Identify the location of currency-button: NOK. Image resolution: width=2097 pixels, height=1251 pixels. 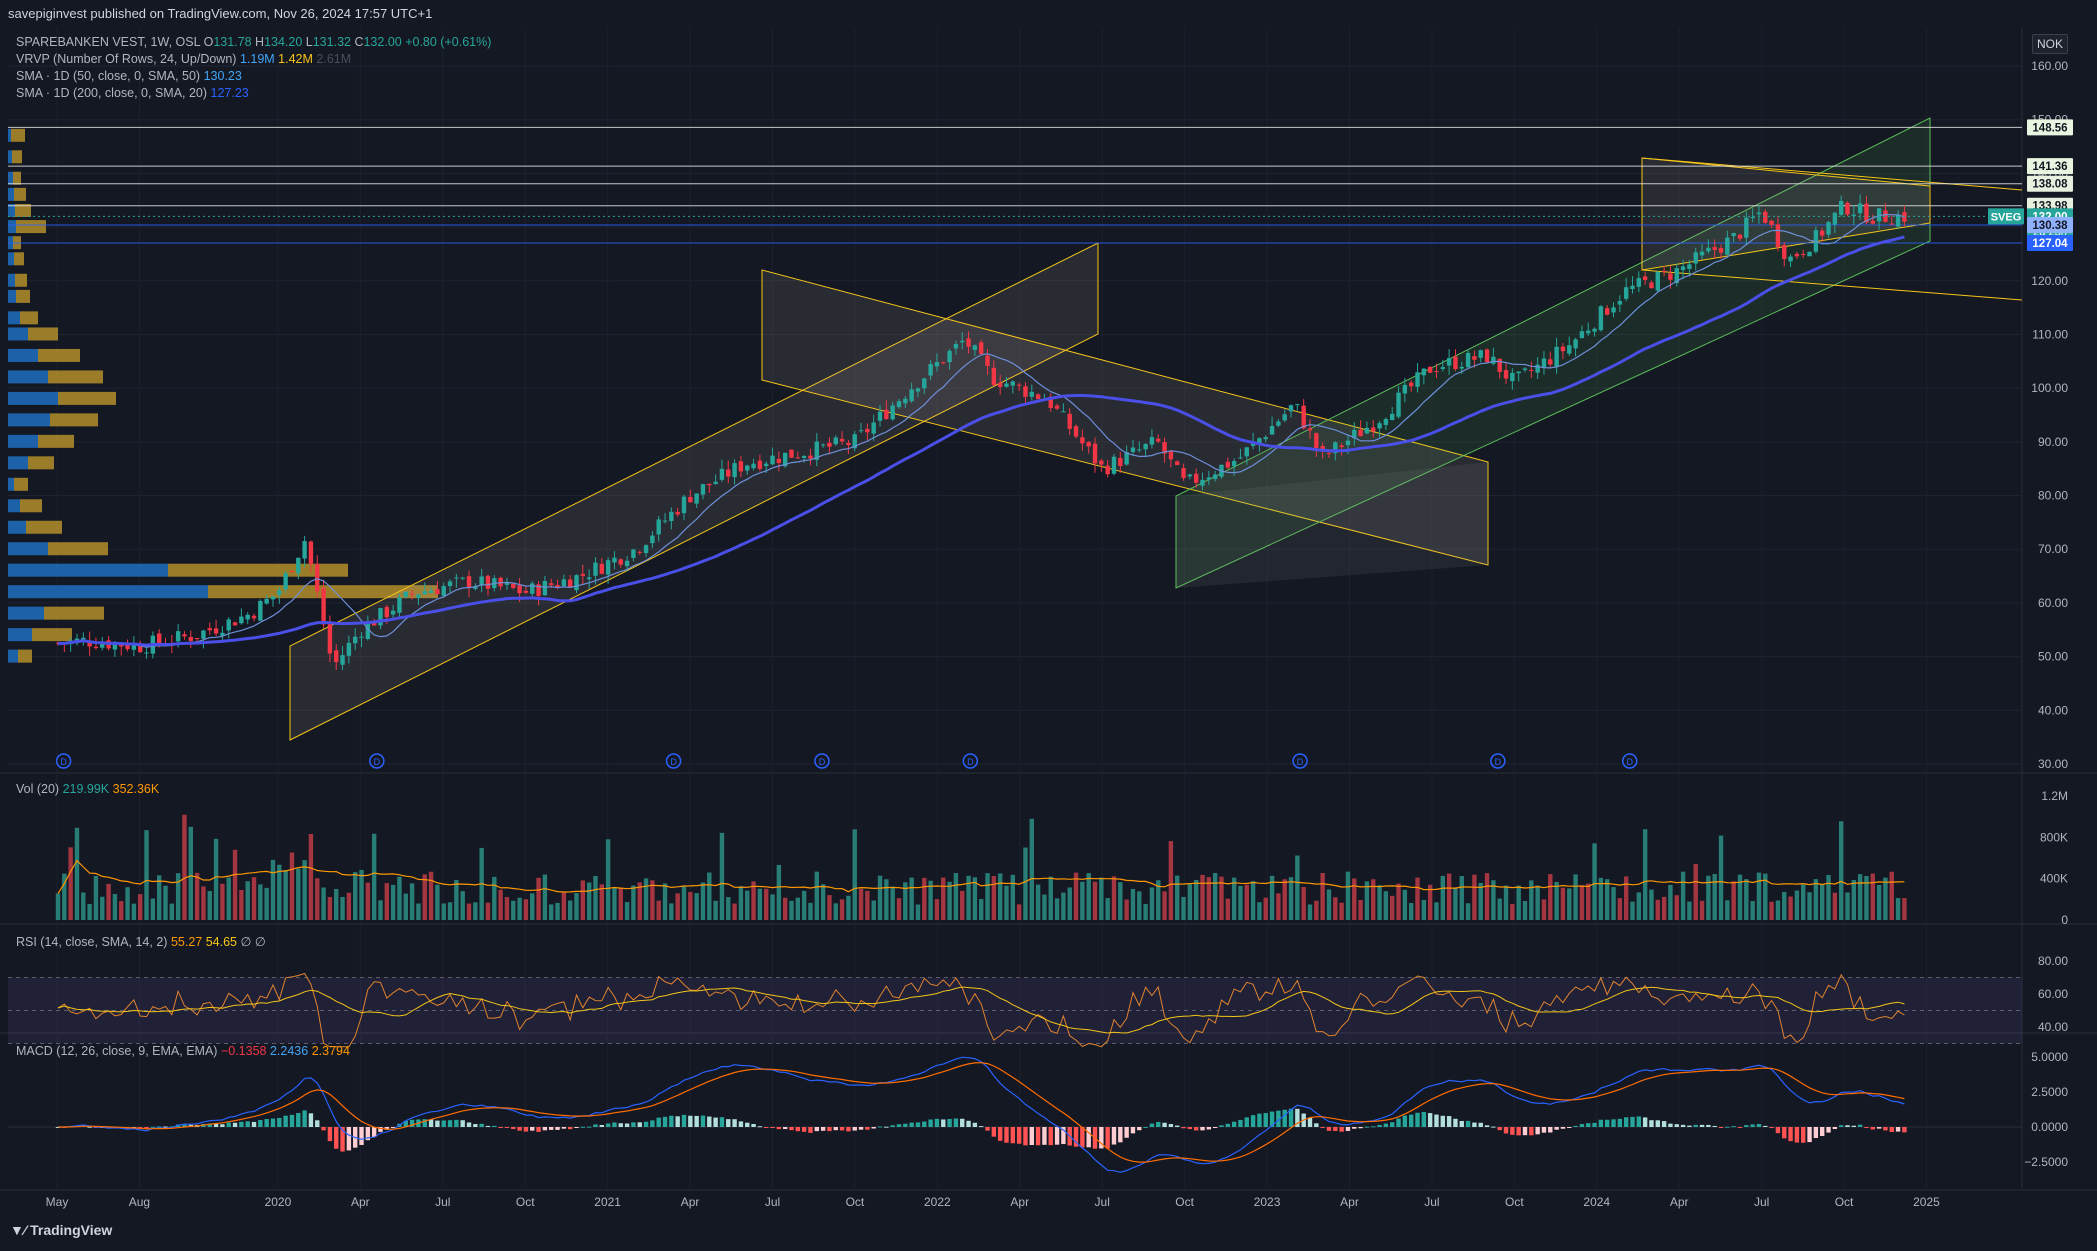
(2050, 44).